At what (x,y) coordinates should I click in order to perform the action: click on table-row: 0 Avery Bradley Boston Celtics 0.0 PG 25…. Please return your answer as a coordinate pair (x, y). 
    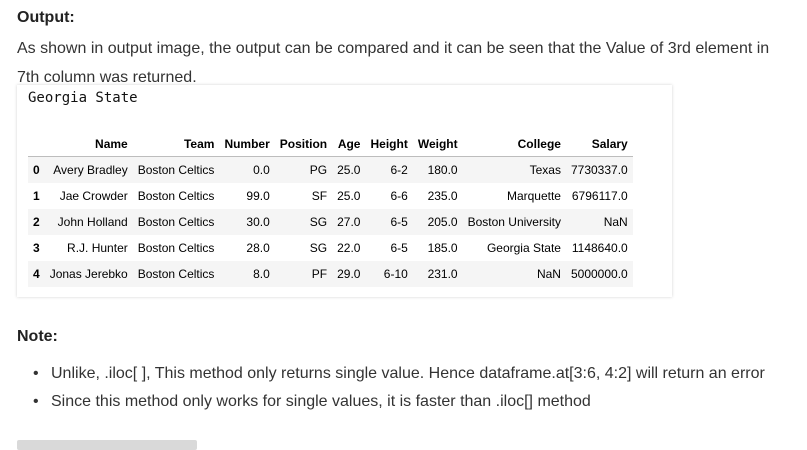
    Looking at the image, I should click on (330, 169).